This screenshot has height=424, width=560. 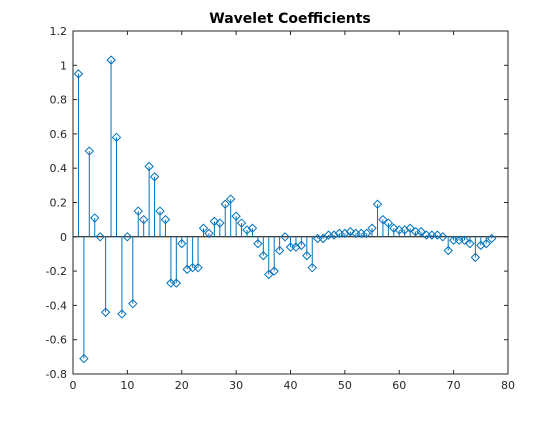 What do you see at coordinates (59, 168) in the screenshot?
I see `y-tick-label: 0.4` at bounding box center [59, 168].